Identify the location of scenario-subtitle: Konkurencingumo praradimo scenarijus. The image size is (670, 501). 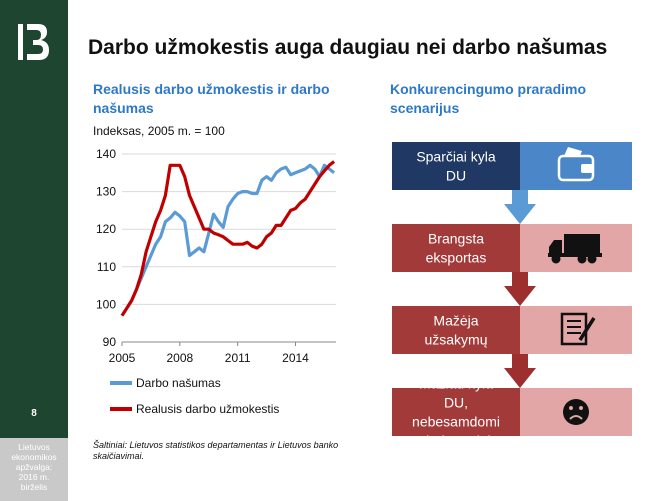
(488, 98).